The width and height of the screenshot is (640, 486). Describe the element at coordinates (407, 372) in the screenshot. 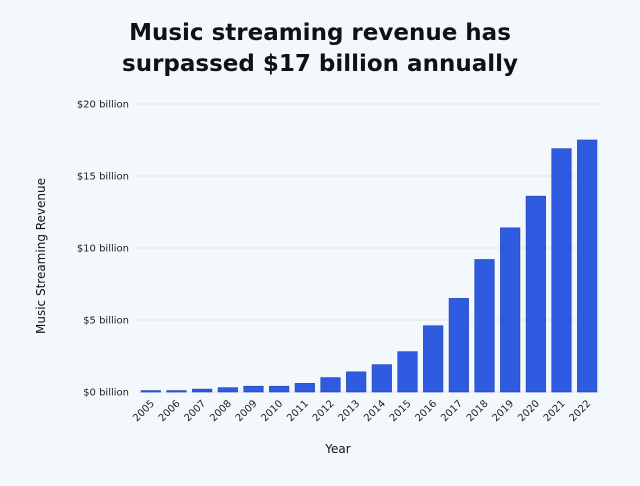

I see `bar-2015` at that location.